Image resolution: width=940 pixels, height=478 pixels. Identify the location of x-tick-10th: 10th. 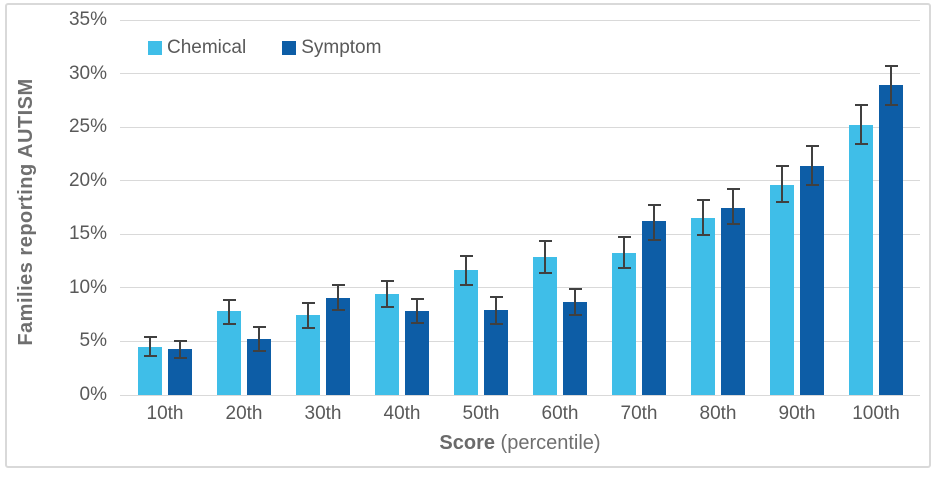
(165, 413).